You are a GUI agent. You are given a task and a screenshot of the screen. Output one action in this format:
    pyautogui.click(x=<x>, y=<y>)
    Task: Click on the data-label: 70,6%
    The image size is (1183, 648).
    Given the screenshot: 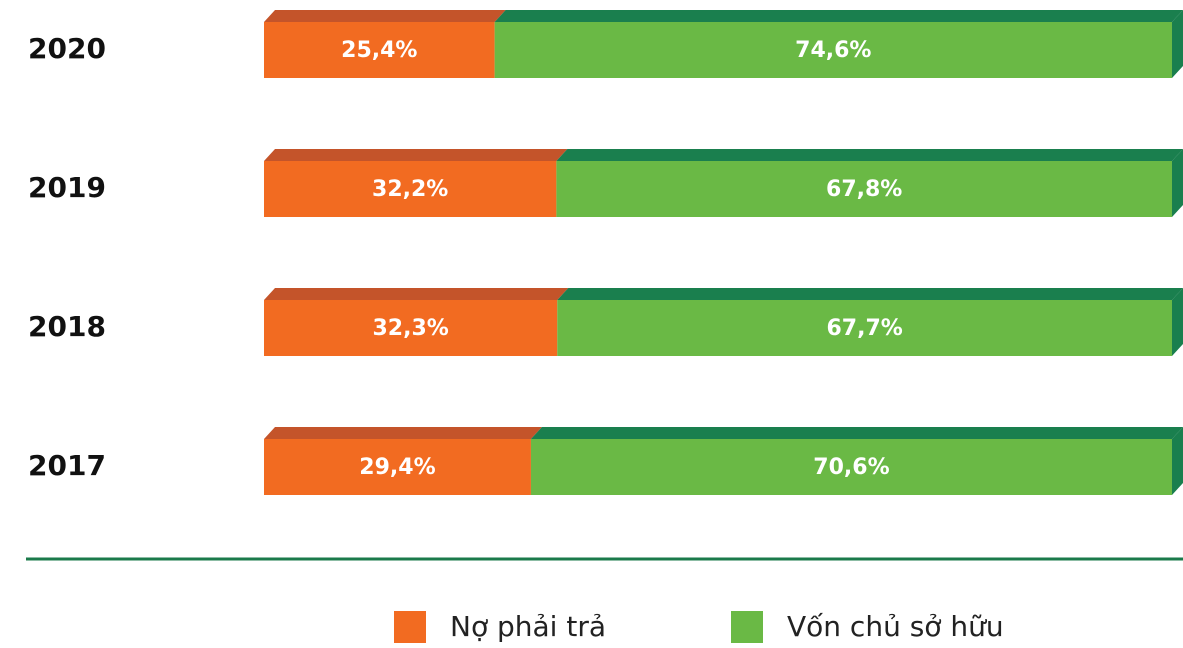 What is the action you would take?
    pyautogui.click(x=851, y=467)
    